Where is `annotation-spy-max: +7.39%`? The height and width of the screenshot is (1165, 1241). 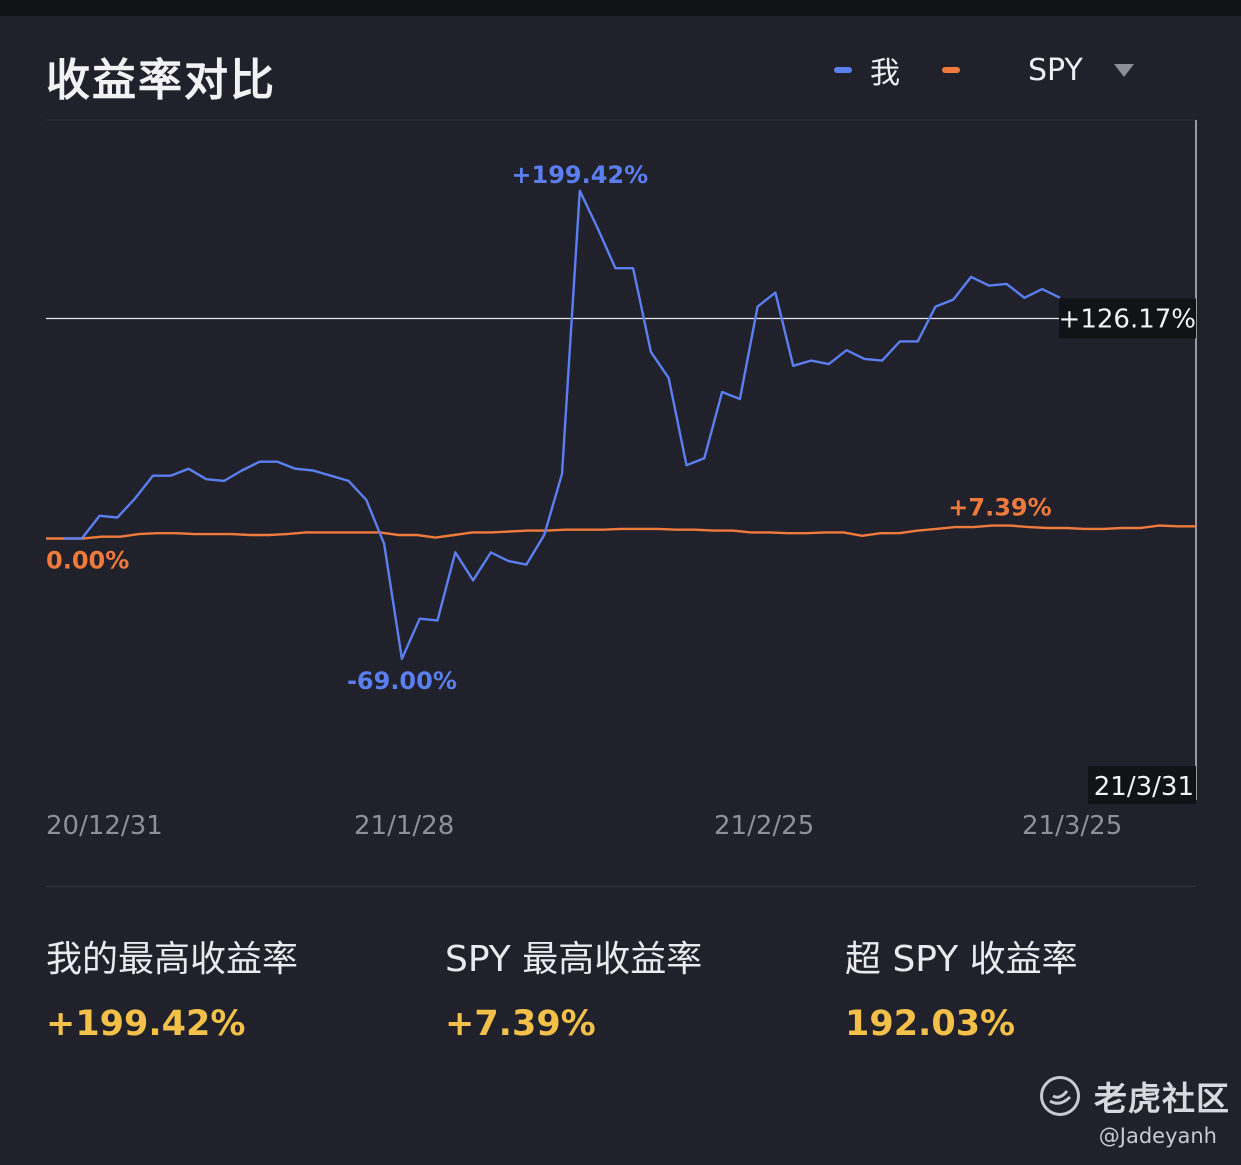
annotation-spy-max: +7.39% is located at coordinates (999, 508).